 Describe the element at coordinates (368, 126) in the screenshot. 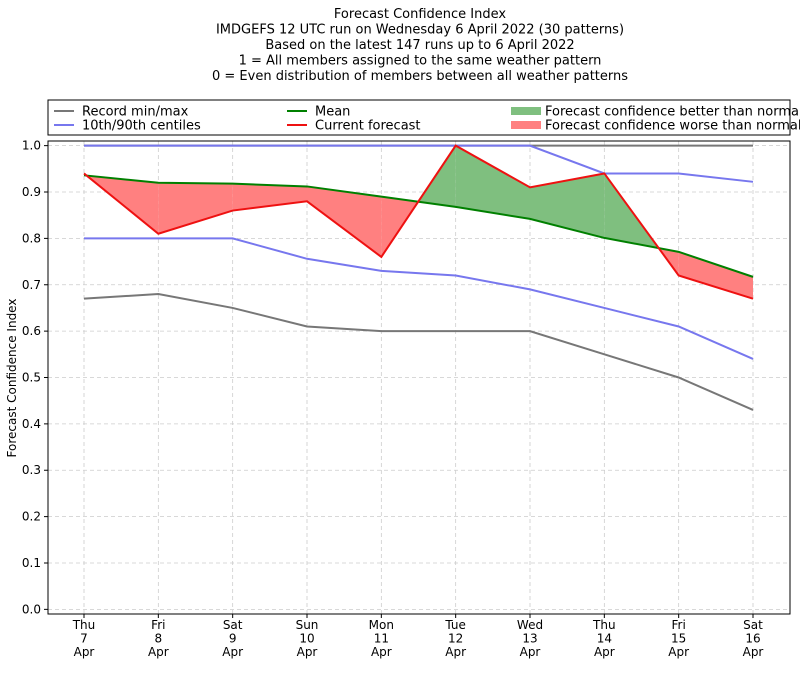

I see `legend-label-current: Current forecast` at that location.